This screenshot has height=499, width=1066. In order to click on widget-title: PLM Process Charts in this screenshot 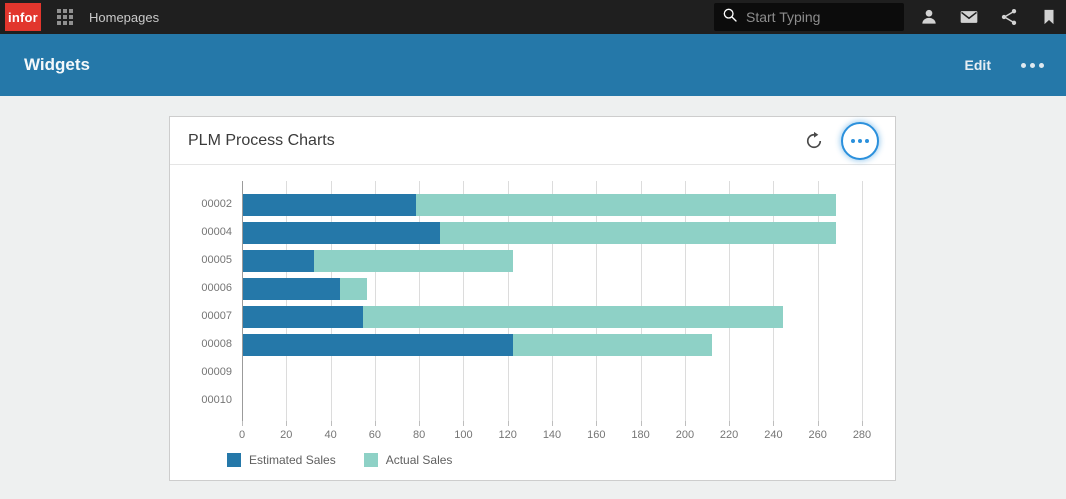, I will do `click(261, 140)`.